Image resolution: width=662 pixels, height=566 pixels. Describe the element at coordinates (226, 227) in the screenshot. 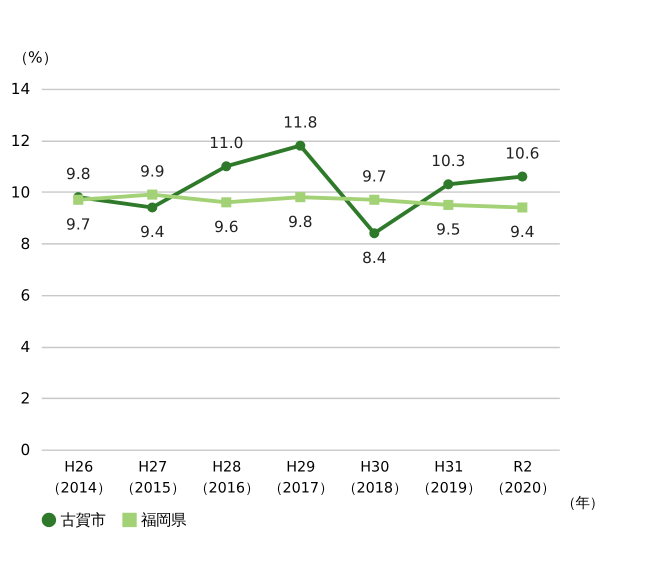

I see `data-label: 9.6` at that location.